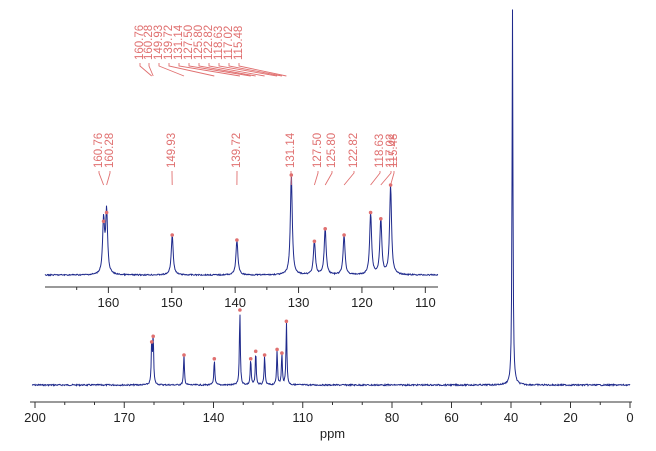 This screenshot has height=451, width=656. What do you see at coordinates (391, 151) in the screenshot?
I see `inset-peak-label: 117.02` at bounding box center [391, 151].